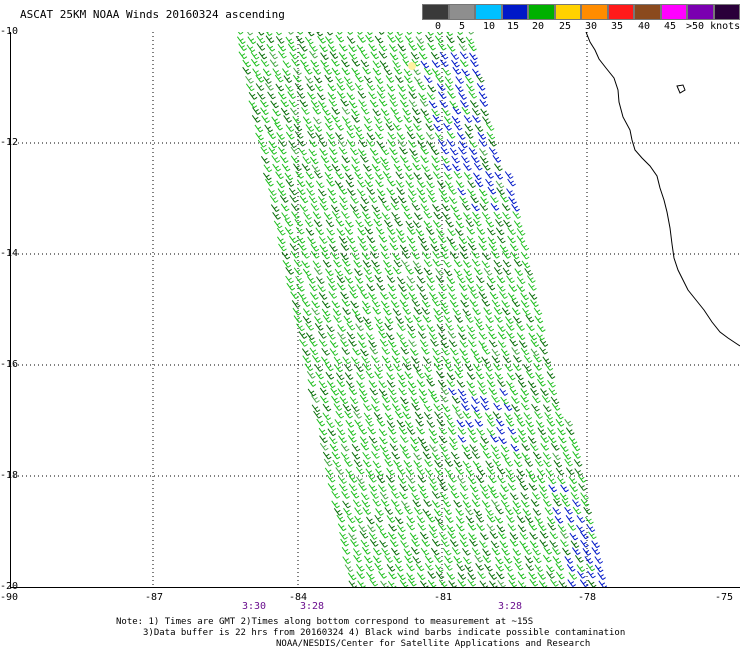  What do you see at coordinates (681, 89) in the screenshot?
I see `island-outline` at bounding box center [681, 89].